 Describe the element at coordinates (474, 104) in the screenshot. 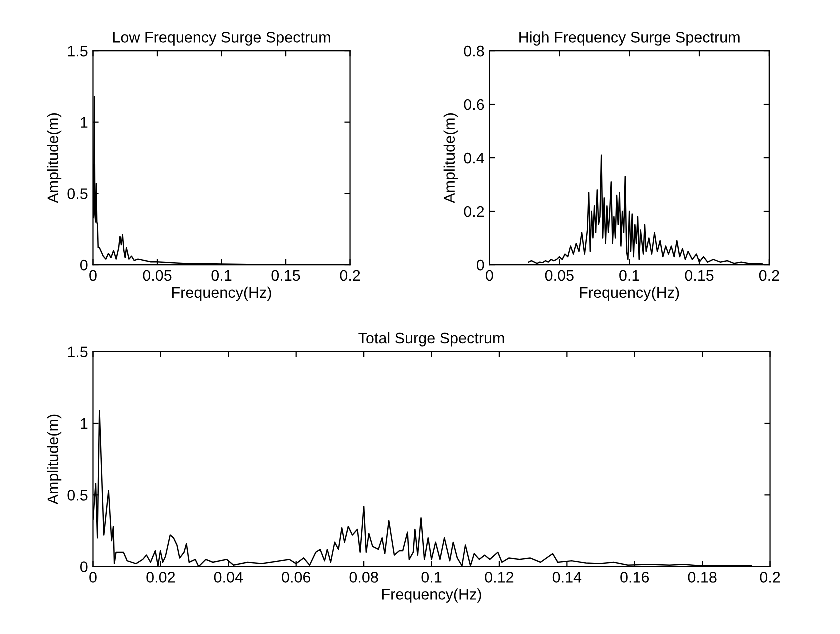

I see `y-tick-label: 0.6` at that location.